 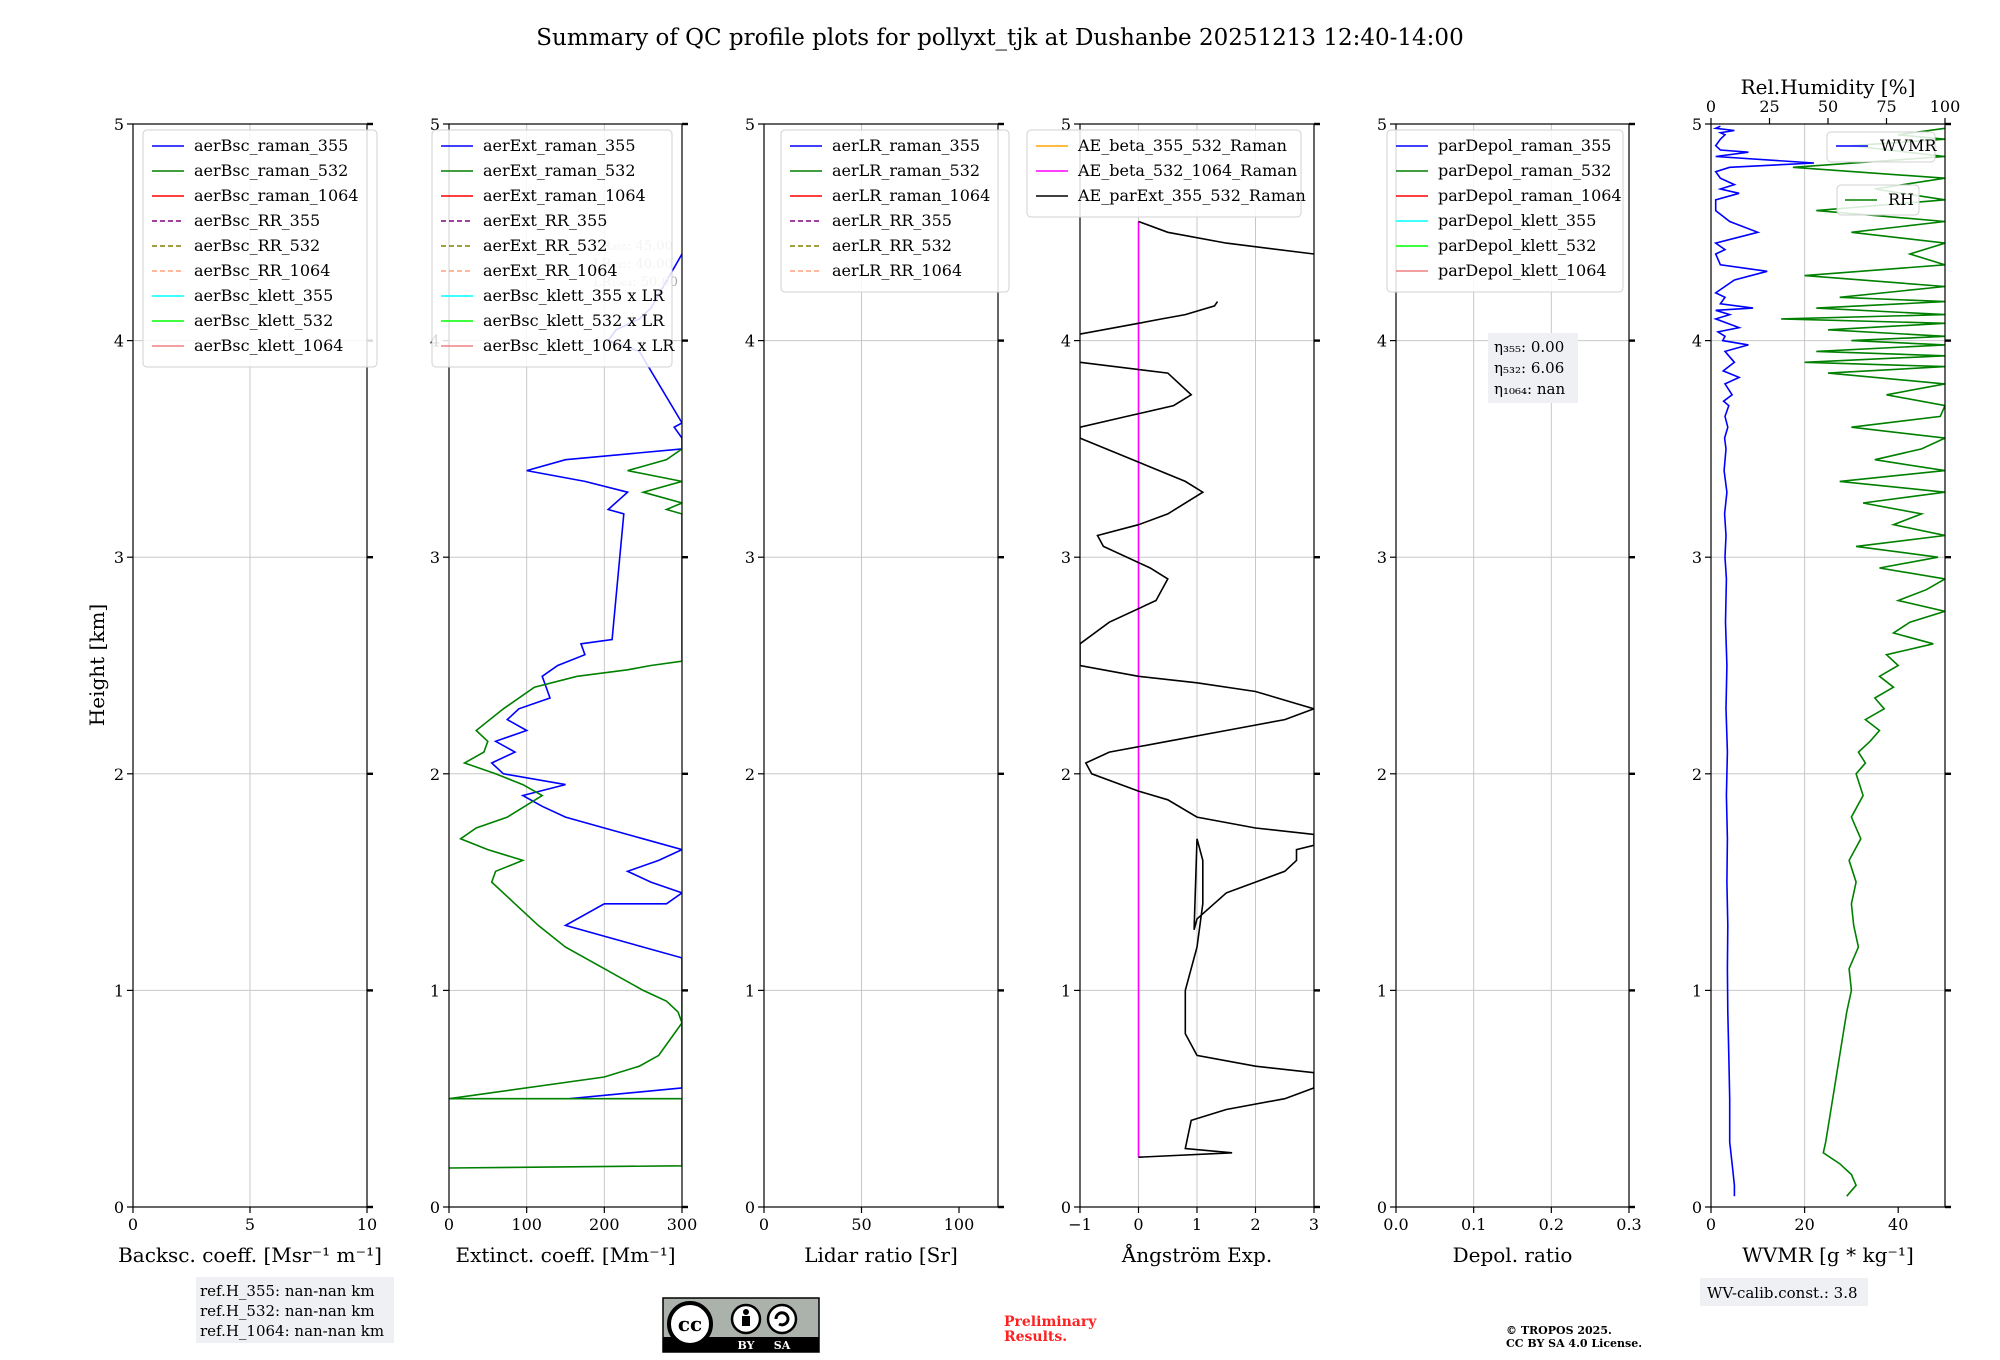 What do you see at coordinates (782, 1345) in the screenshot?
I see `cc-sa-text: SA` at bounding box center [782, 1345].